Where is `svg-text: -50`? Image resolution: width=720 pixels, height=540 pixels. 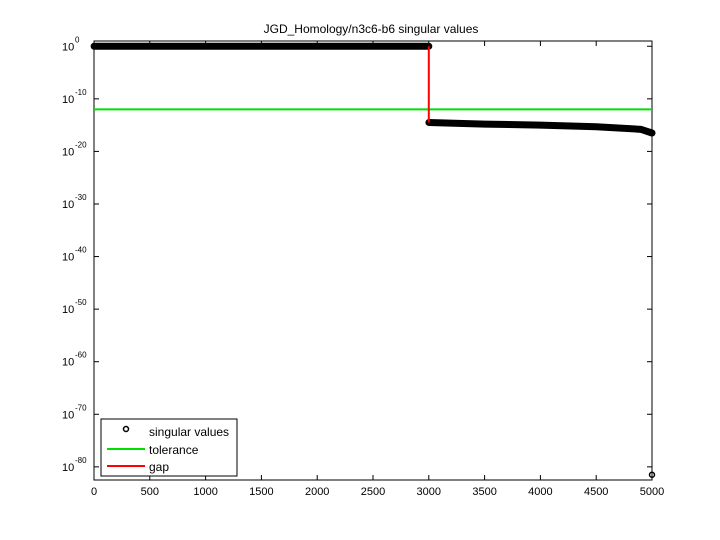
svg-text: -50 is located at coordinates (81, 302).